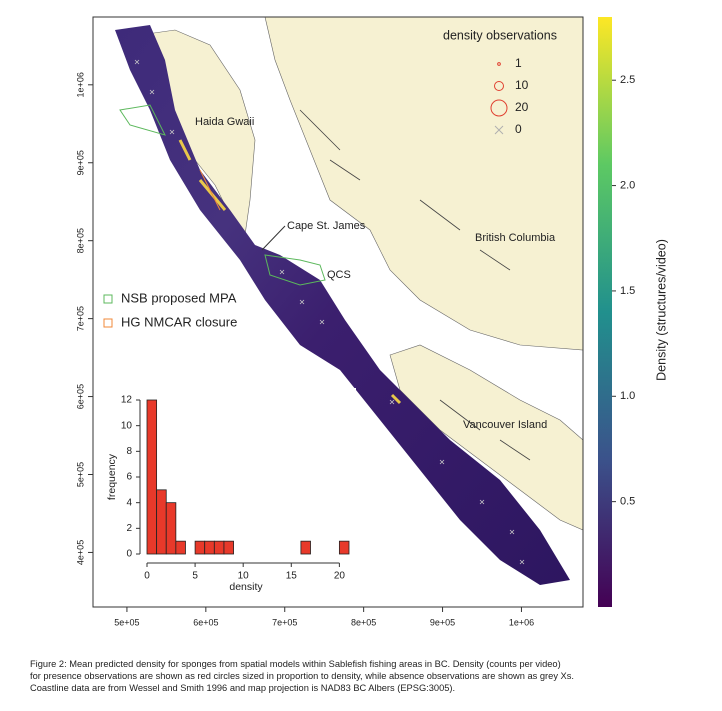 This screenshot has width=722, height=711. I want to click on colorbar-tick-label: 2.5, so click(627, 80).